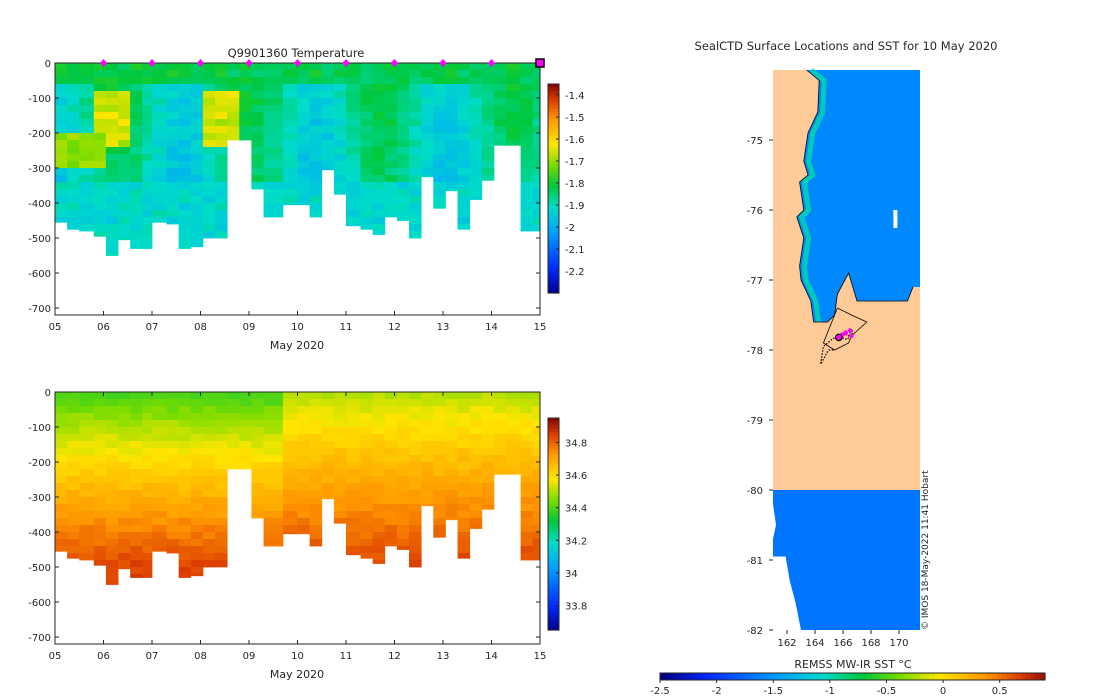 Image resolution: width=1100 pixels, height=700 pixels. Describe the element at coordinates (846, 560) in the screenshot. I see `shelf-sst` at that location.